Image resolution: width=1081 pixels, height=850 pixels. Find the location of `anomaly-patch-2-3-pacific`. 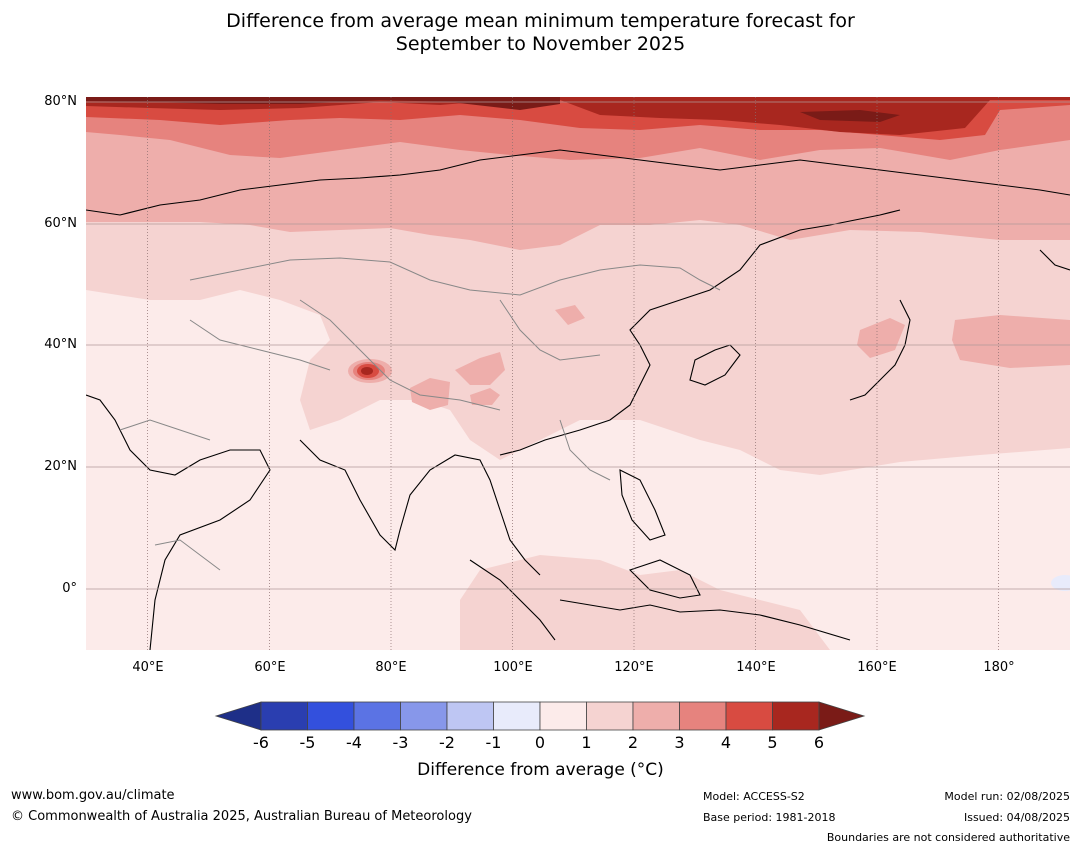

anomaly-patch-2-3-pacific is located at coordinates (881, 338).